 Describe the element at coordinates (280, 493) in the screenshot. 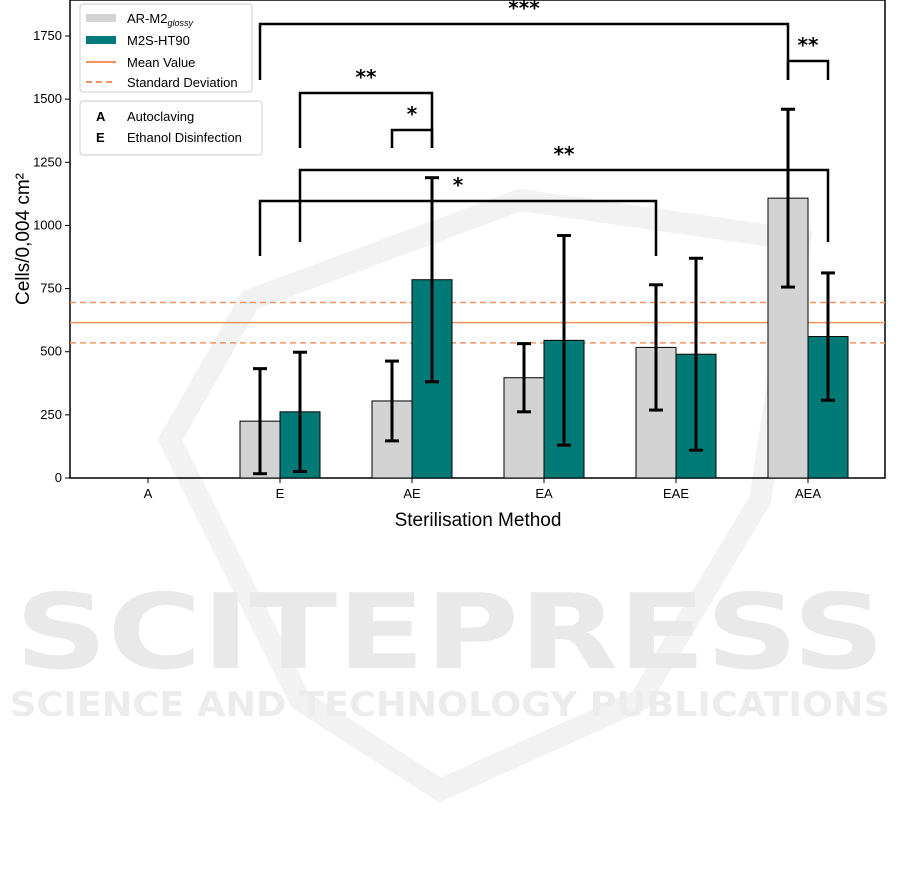

I see `x-tick-label: E` at that location.